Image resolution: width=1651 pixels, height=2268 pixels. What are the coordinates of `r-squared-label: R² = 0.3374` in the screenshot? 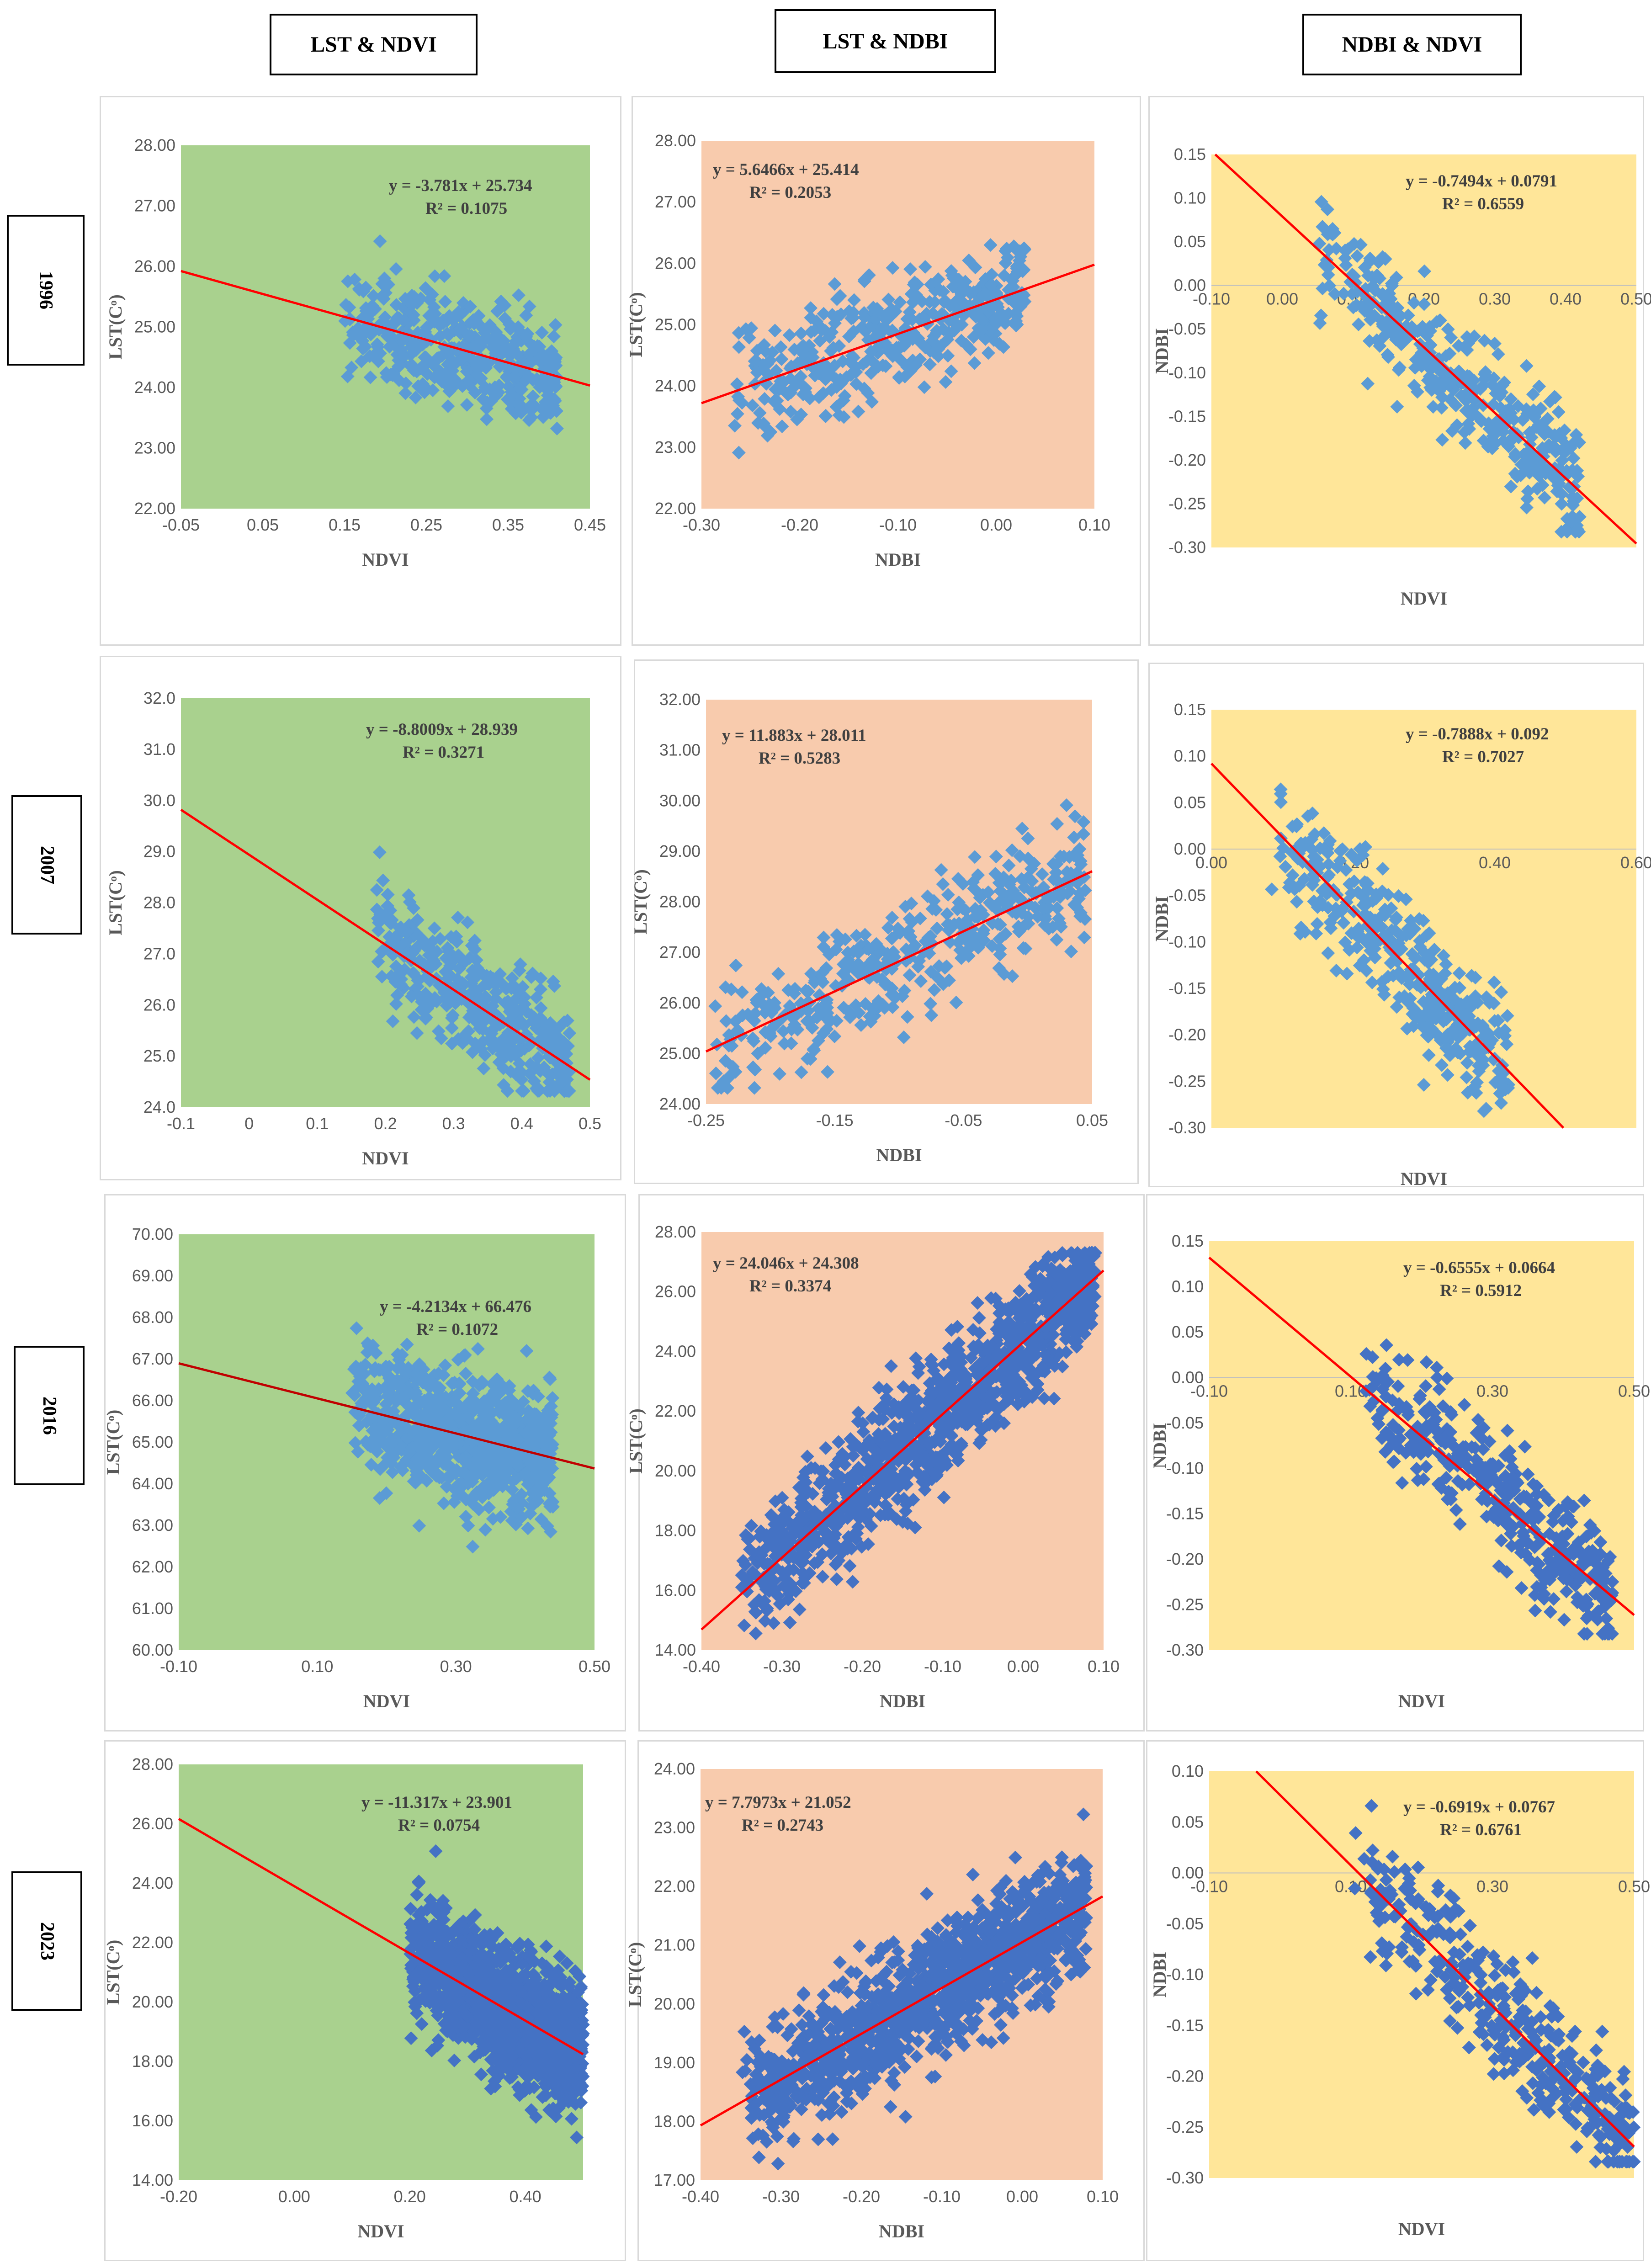 It's located at (790, 1287).